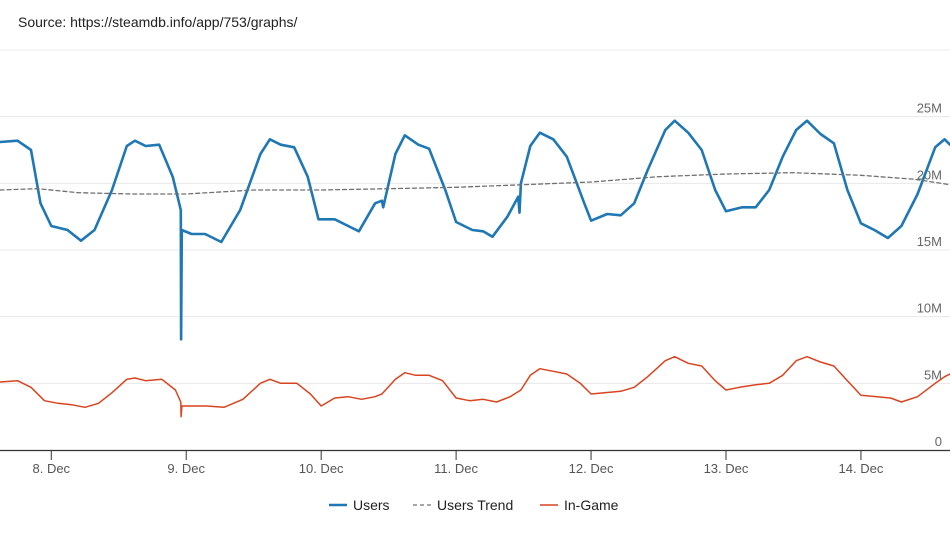  I want to click on legend-item-users-trend: Users Trend, so click(463, 505).